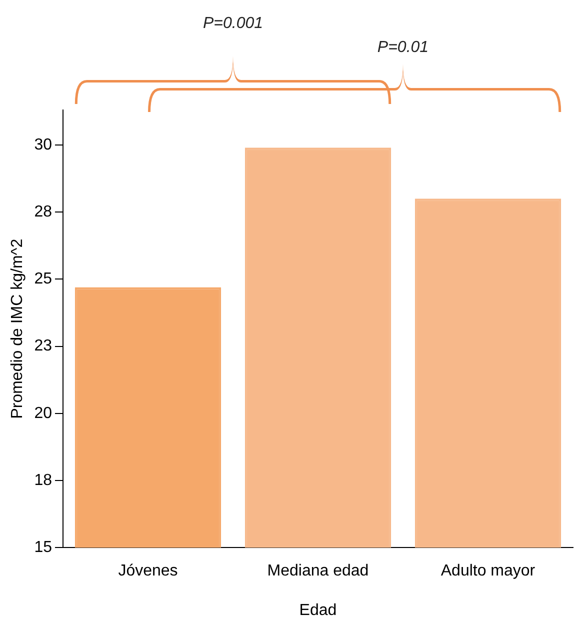  Describe the element at coordinates (148, 571) in the screenshot. I see `x-tick-label: Jóvenes` at that location.